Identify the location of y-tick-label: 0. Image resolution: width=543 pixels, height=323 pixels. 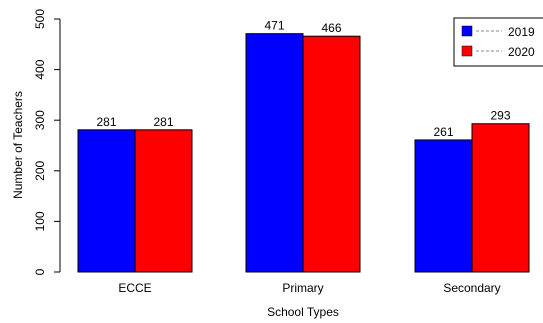
(40, 271).